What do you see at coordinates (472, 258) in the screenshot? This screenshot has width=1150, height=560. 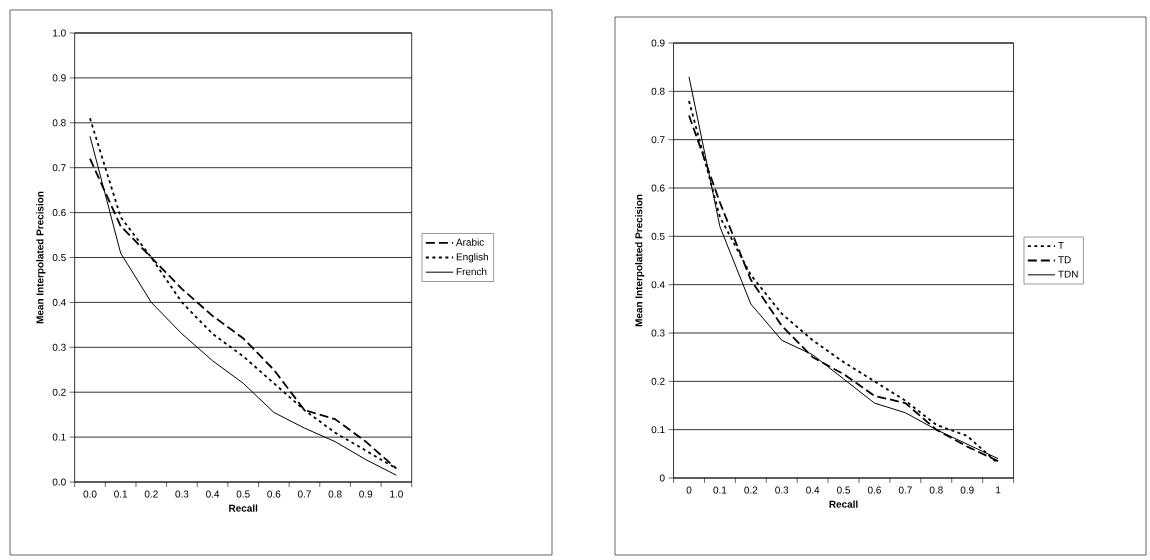 I see `legend-label: English` at bounding box center [472, 258].